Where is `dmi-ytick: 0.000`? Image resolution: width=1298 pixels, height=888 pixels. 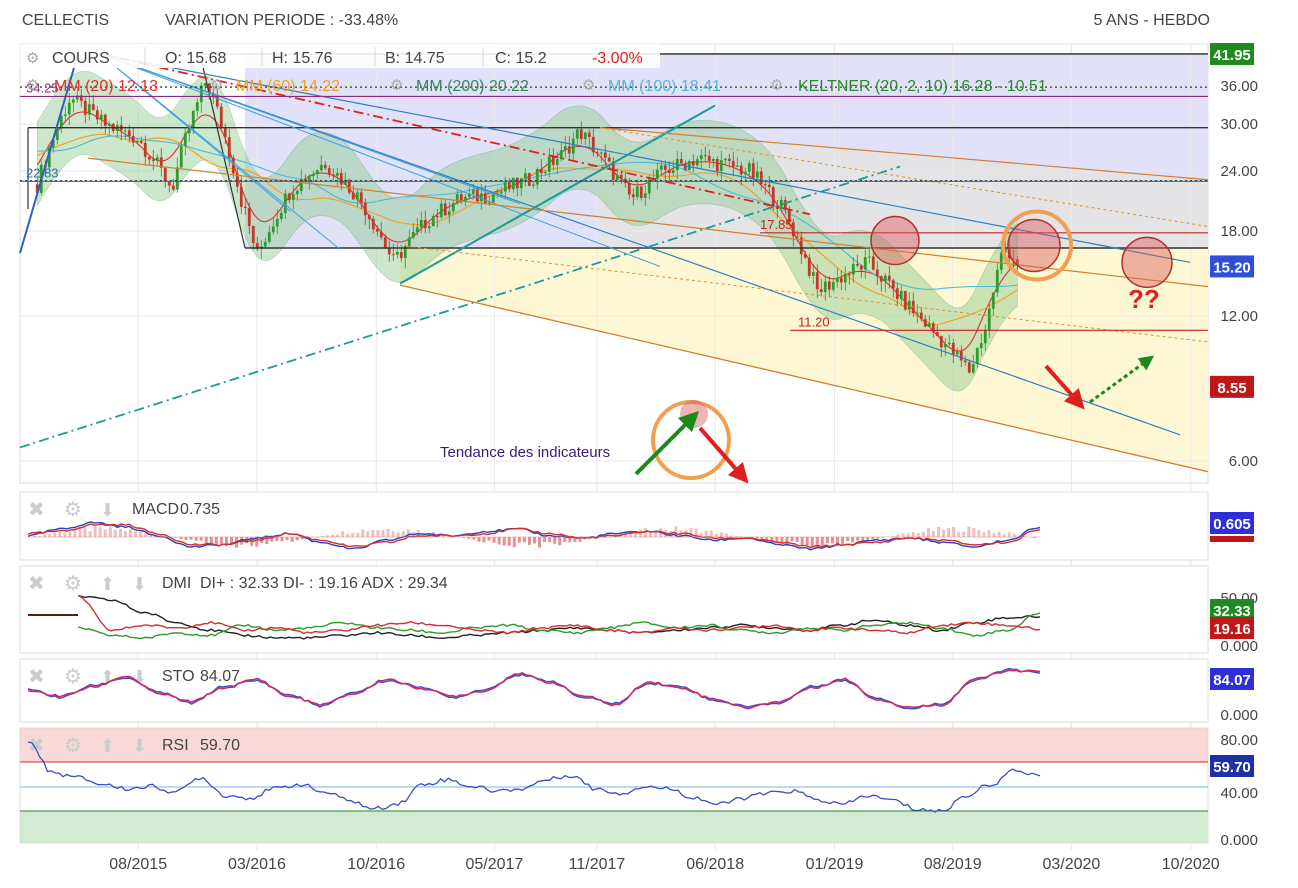
dmi-ytick: 0.000 is located at coordinates (1239, 646).